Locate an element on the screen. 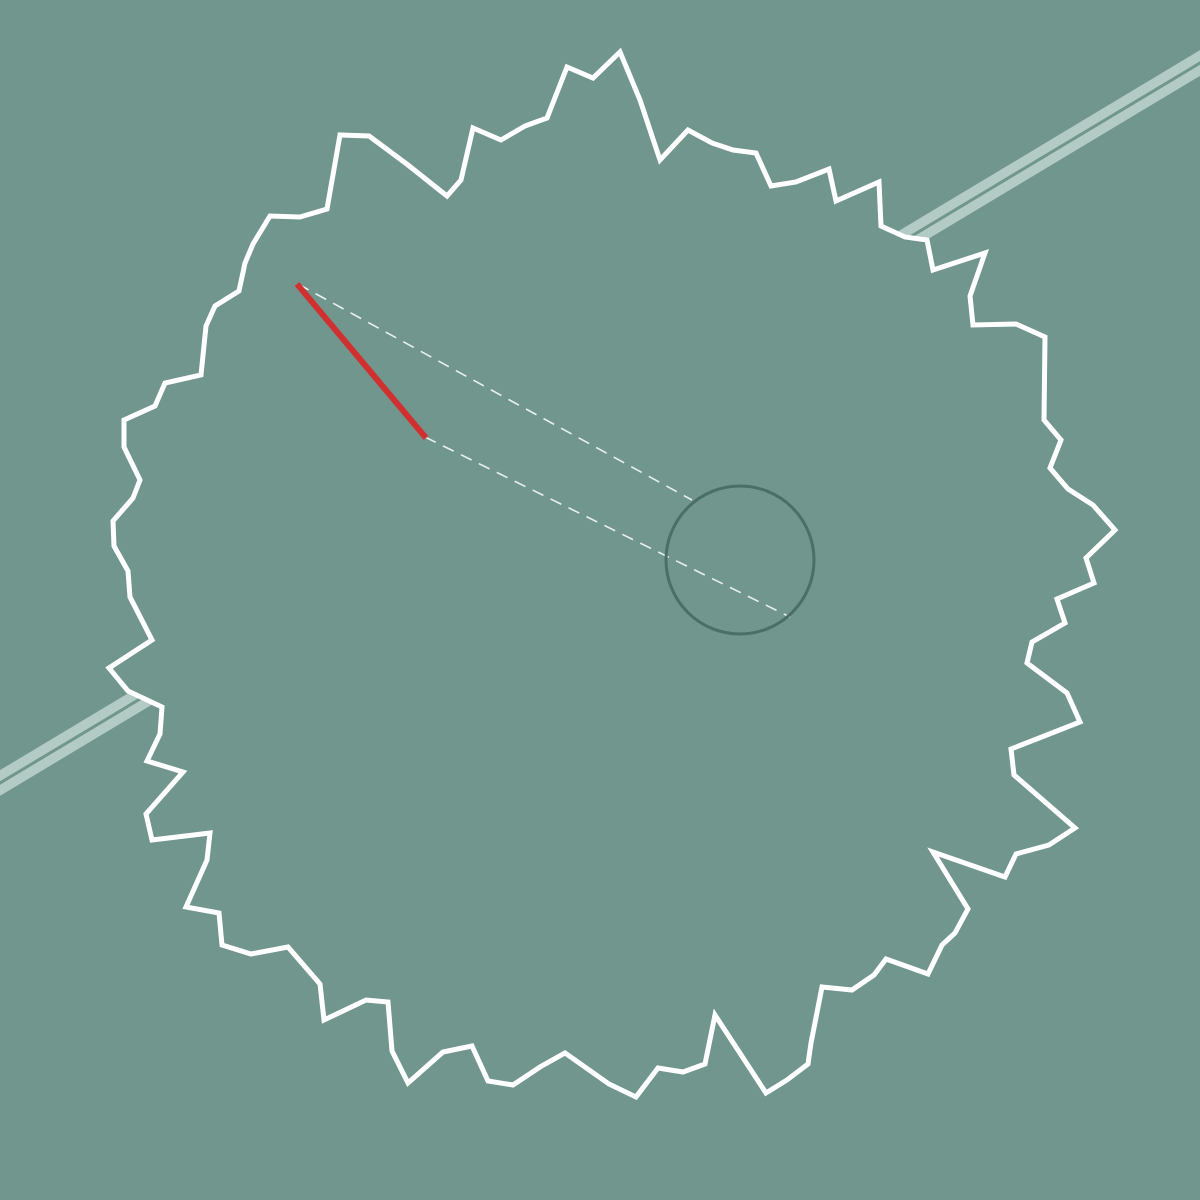 This screenshot has width=1200, height=1200. sight-line-lower is located at coordinates (607, 527).